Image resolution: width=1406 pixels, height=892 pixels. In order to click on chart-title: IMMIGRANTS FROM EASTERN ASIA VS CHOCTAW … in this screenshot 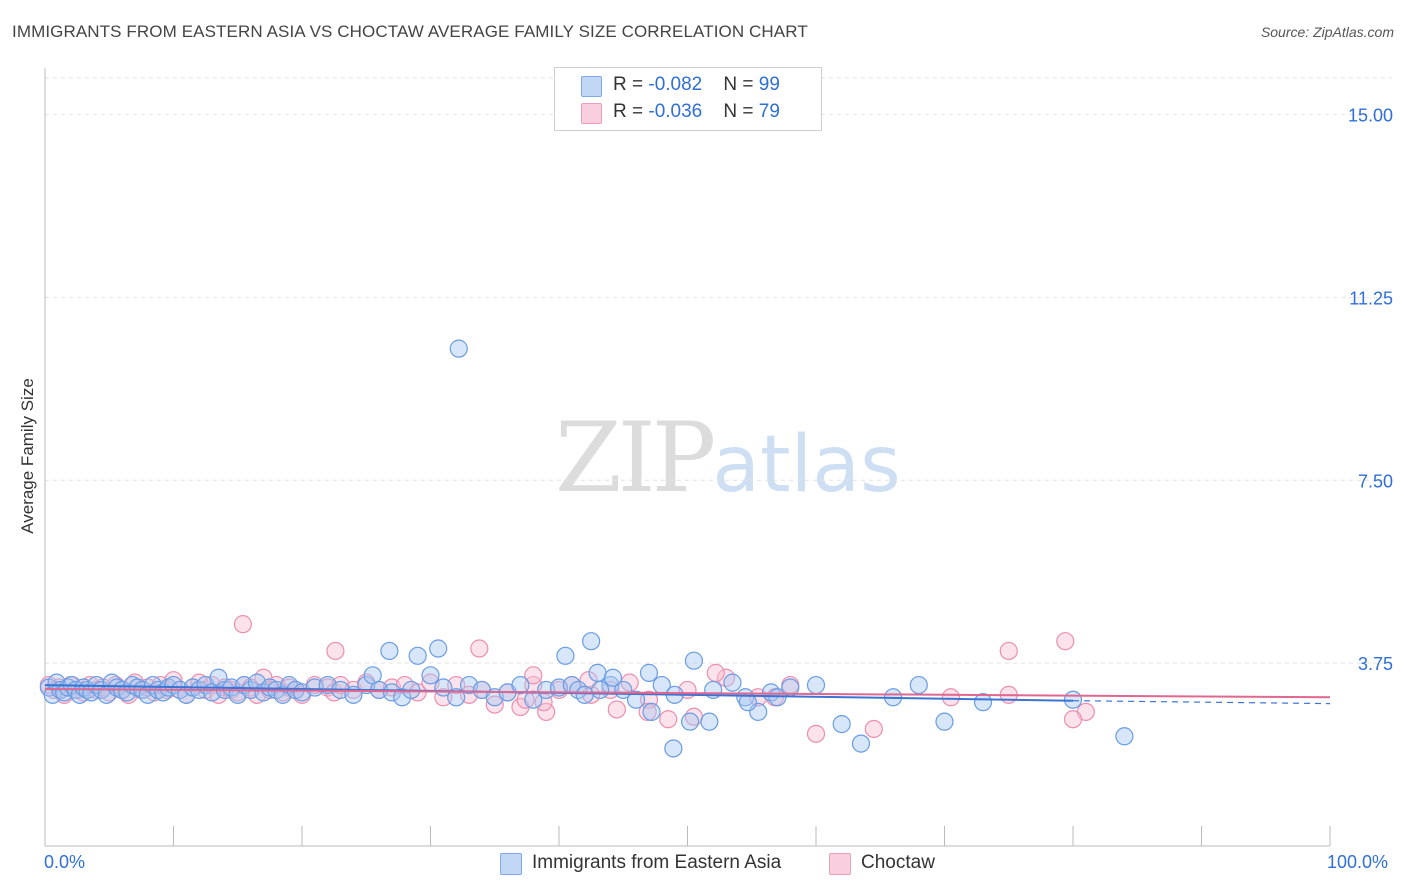, I will do `click(410, 31)`.